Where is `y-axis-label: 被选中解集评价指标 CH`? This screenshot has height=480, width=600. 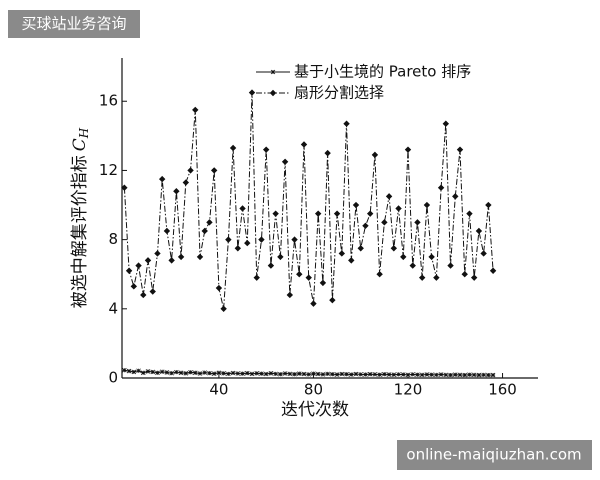
y-axis-label: 被选中解集评价指标 CH is located at coordinates (80, 217).